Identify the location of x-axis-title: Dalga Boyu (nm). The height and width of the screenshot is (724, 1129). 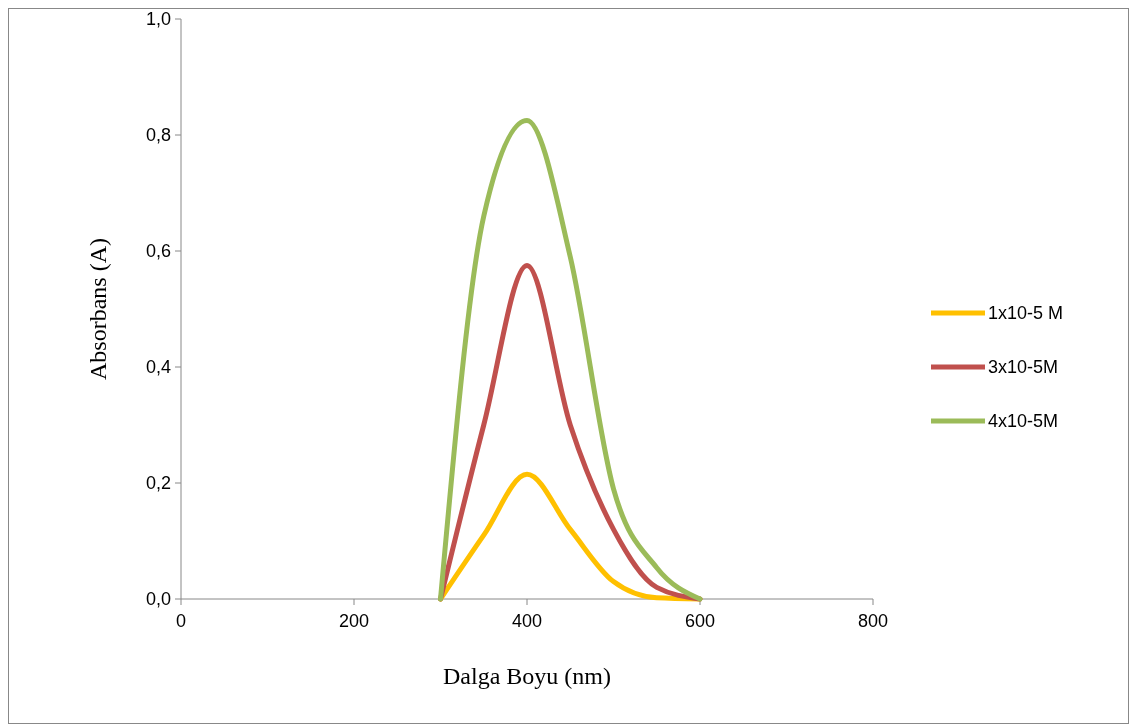
(527, 676).